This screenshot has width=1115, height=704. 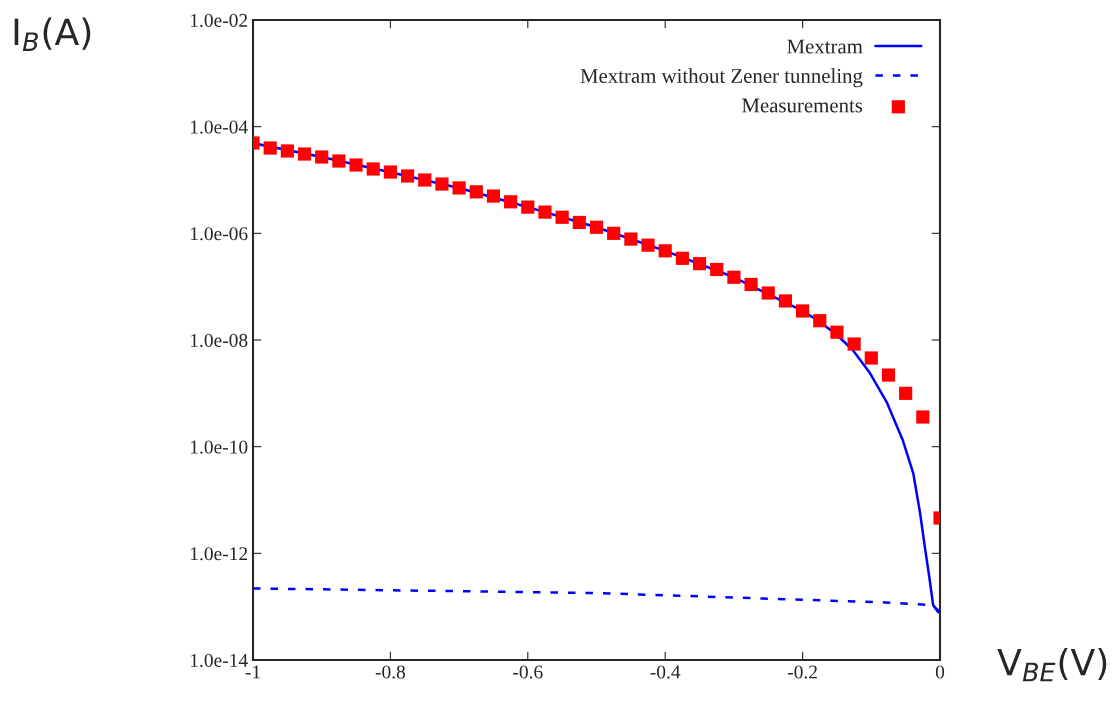 I want to click on y-tick-label: 1.0e-06, so click(x=219, y=234).